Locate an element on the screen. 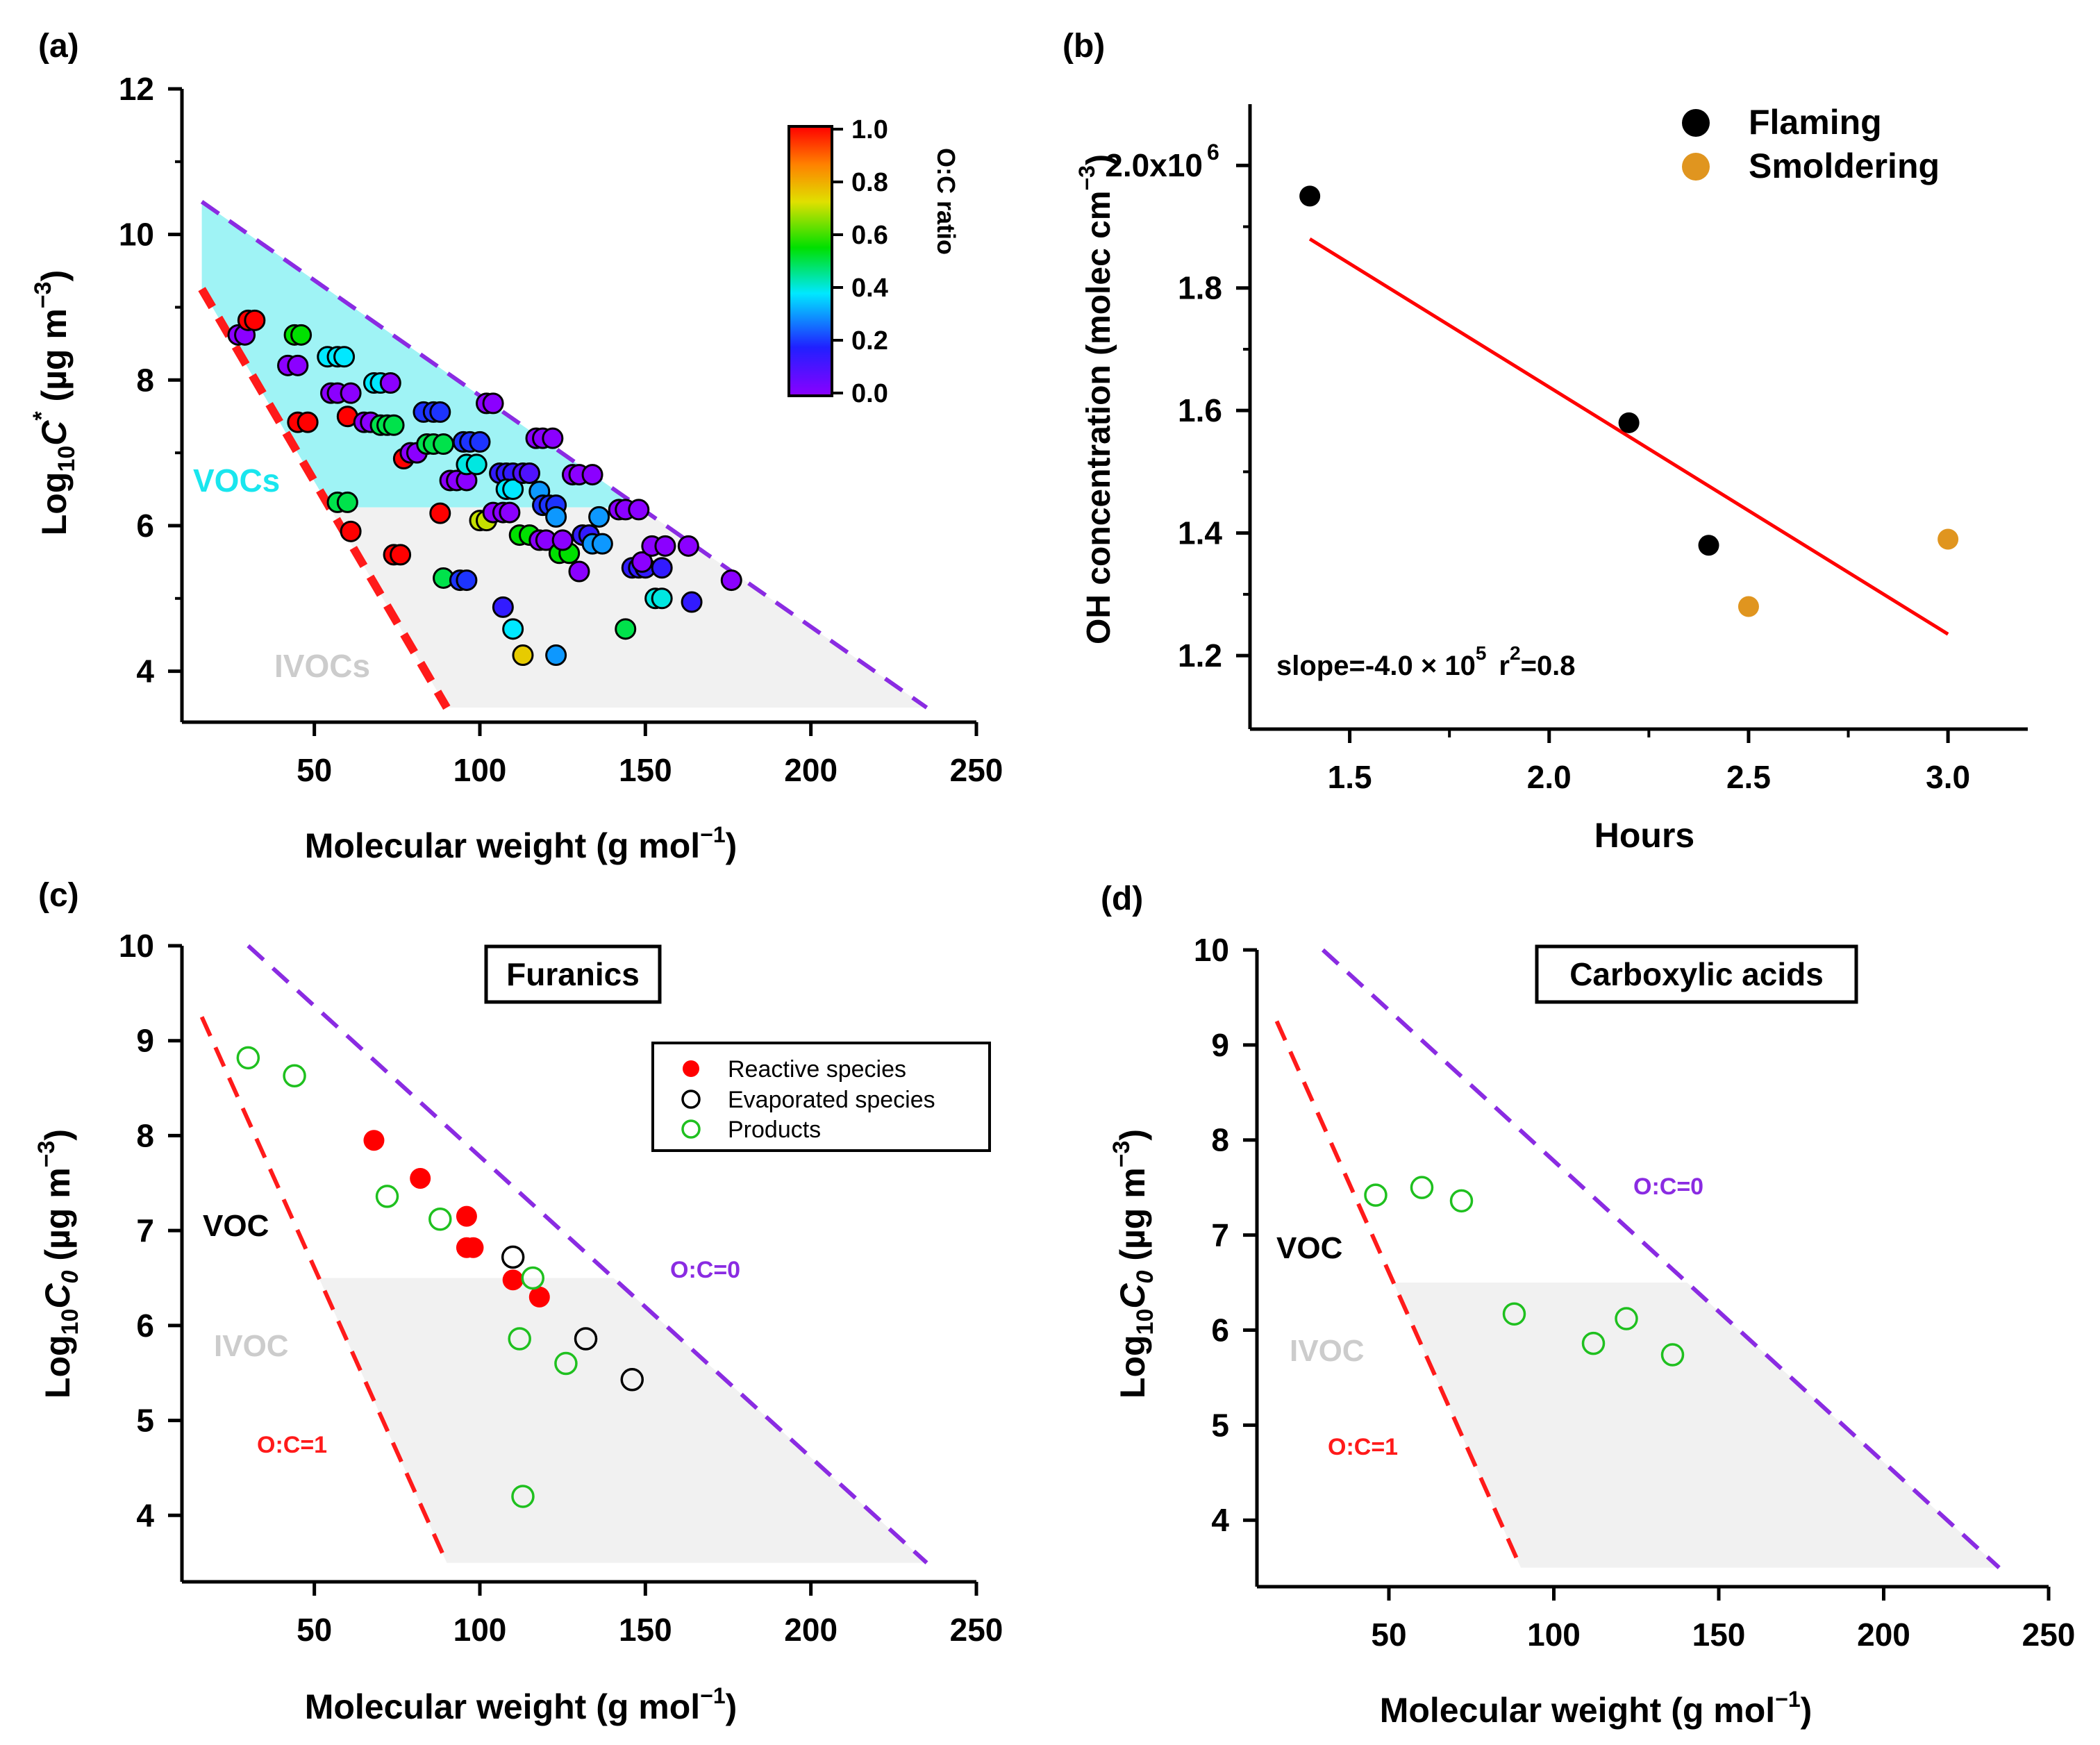 The width and height of the screenshot is (2100, 1745). panel-a-label: (a) is located at coordinates (58, 47).